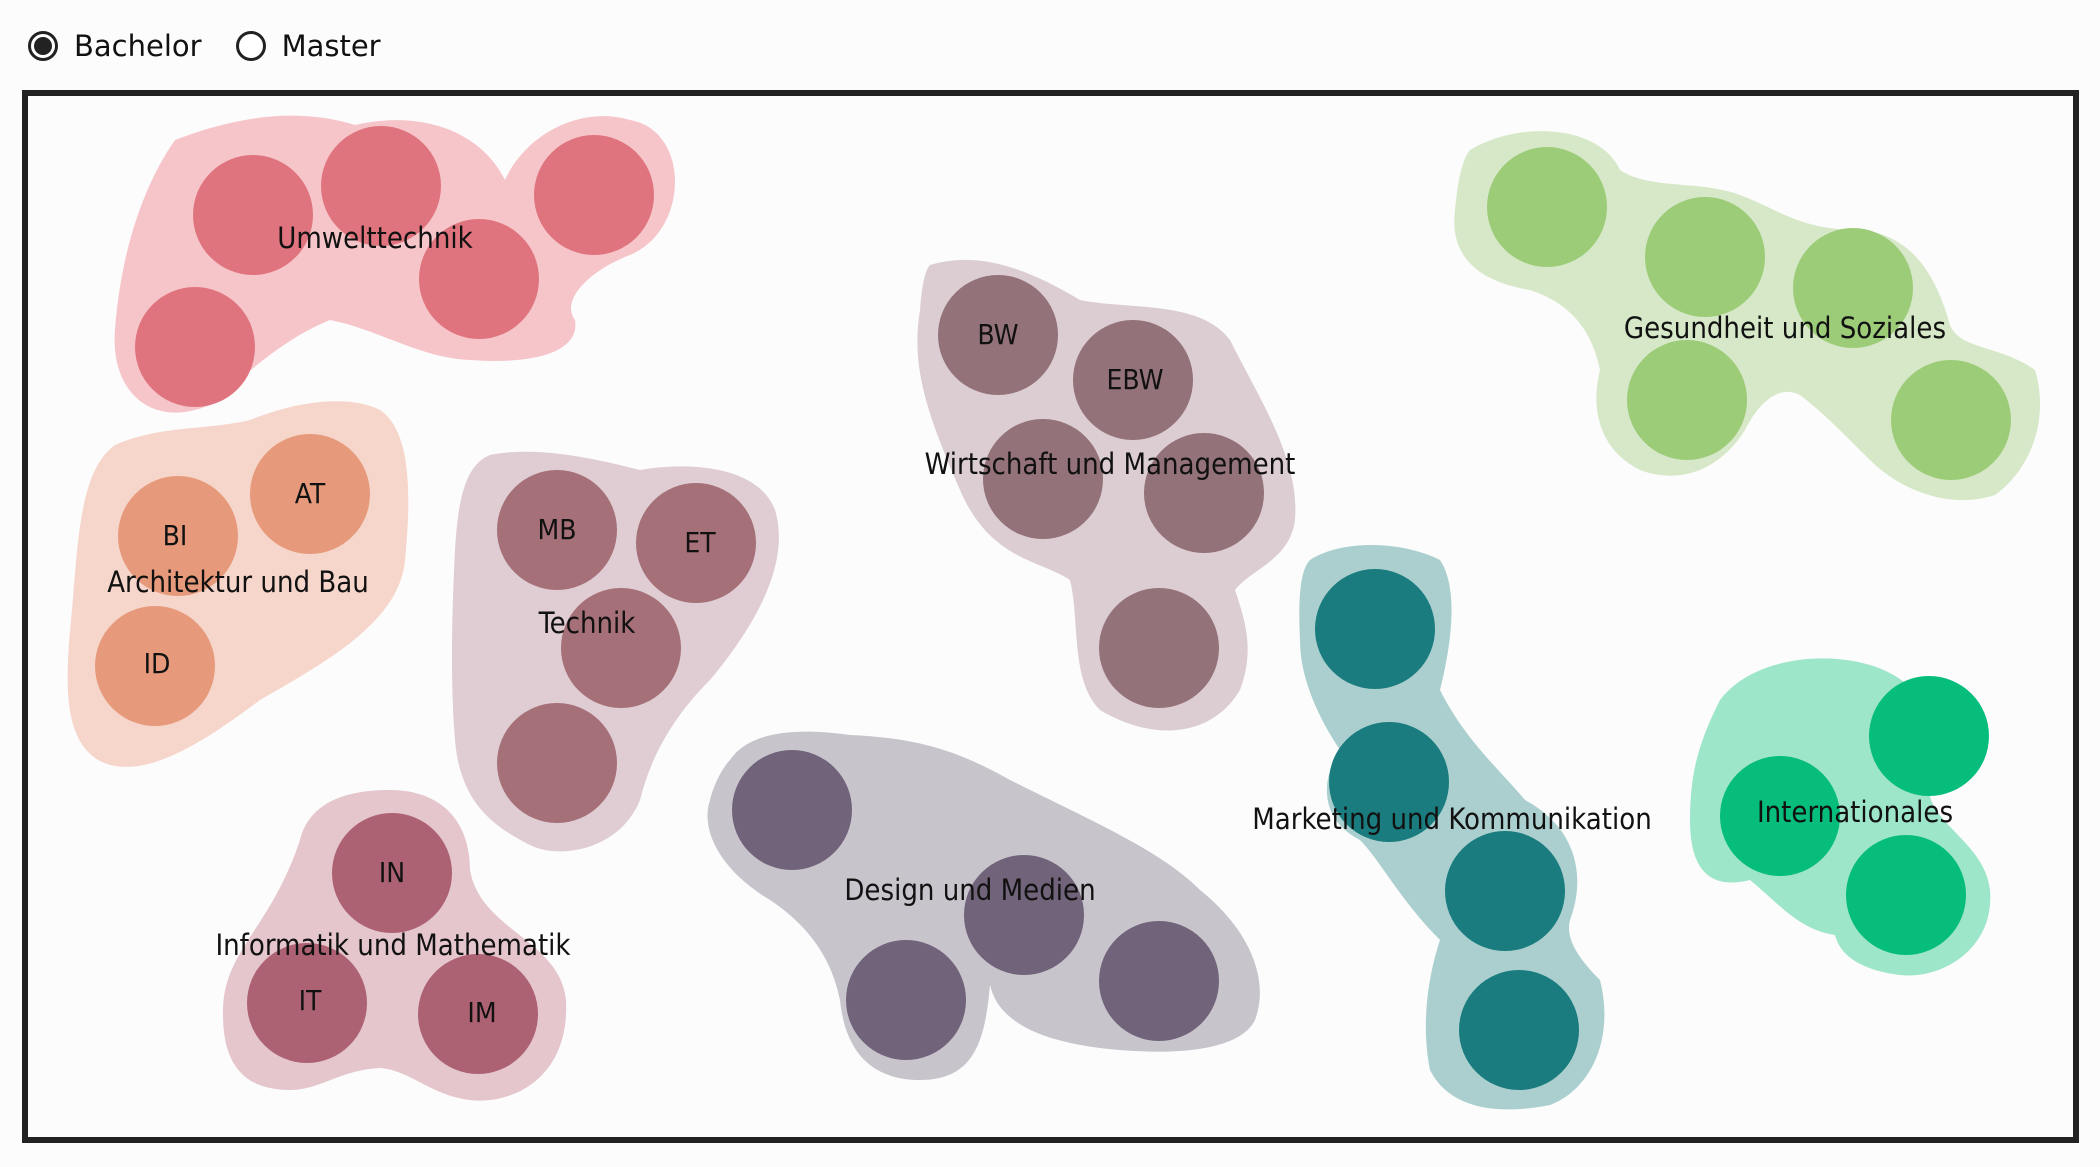 This screenshot has height=1167, width=2100. Describe the element at coordinates (395, 264) in the screenshot. I see `cluster-umwelttechnik: Umwelttechnik` at that location.